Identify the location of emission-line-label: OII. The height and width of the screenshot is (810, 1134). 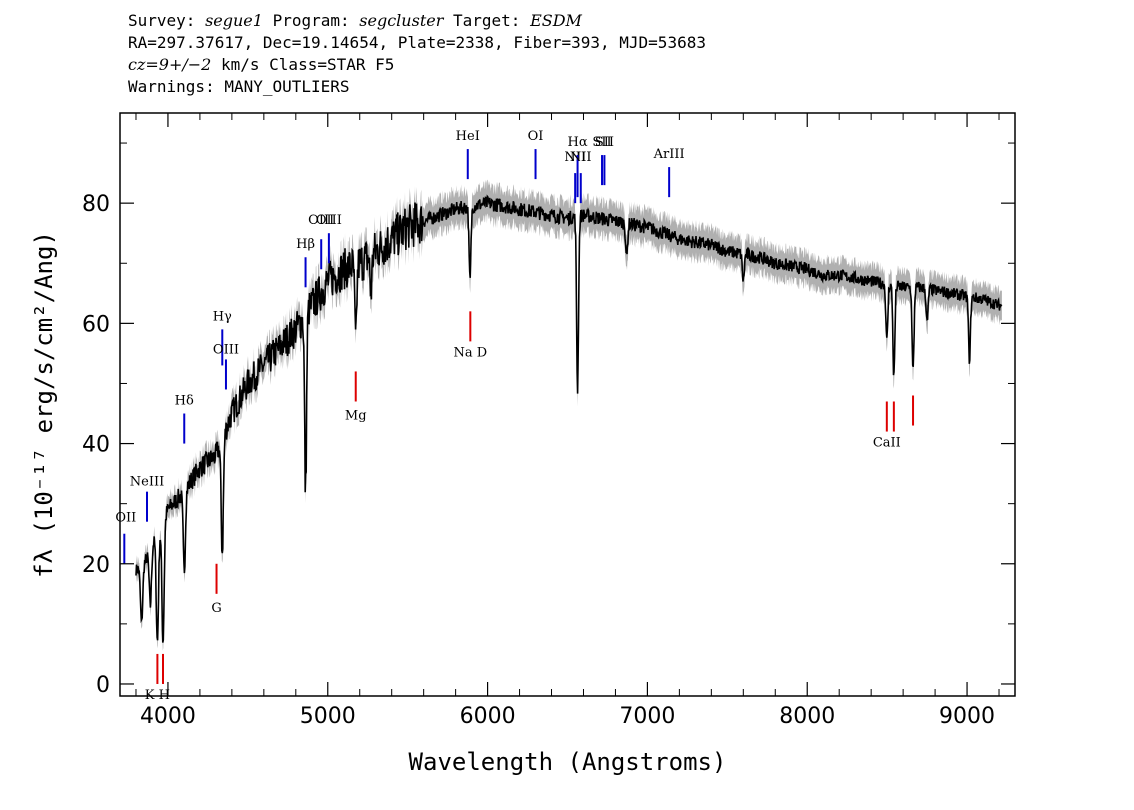
(125, 518).